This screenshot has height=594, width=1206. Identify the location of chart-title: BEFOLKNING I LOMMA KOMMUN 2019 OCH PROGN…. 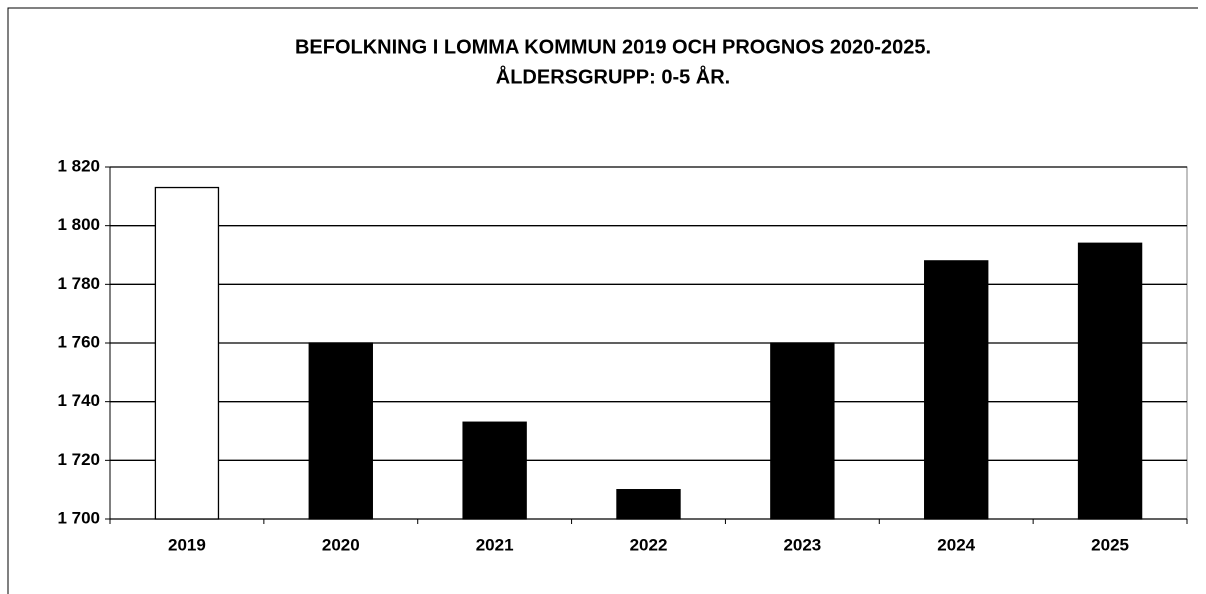
(613, 47).